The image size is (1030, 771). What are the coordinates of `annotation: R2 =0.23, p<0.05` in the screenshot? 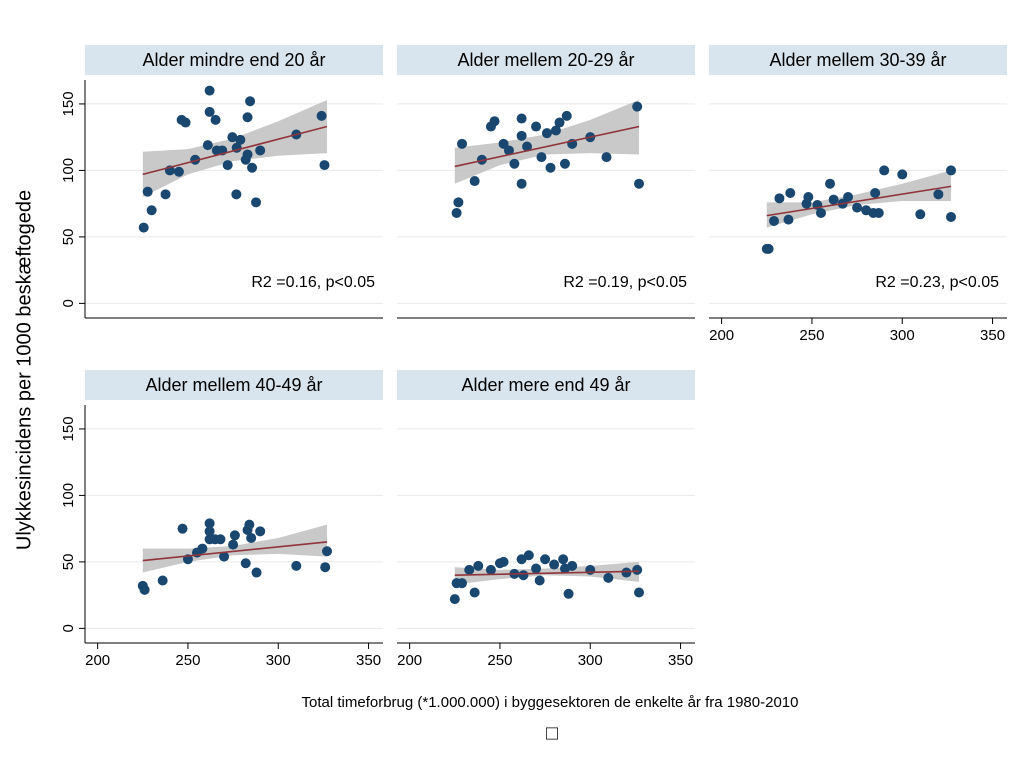 It's located at (937, 282).